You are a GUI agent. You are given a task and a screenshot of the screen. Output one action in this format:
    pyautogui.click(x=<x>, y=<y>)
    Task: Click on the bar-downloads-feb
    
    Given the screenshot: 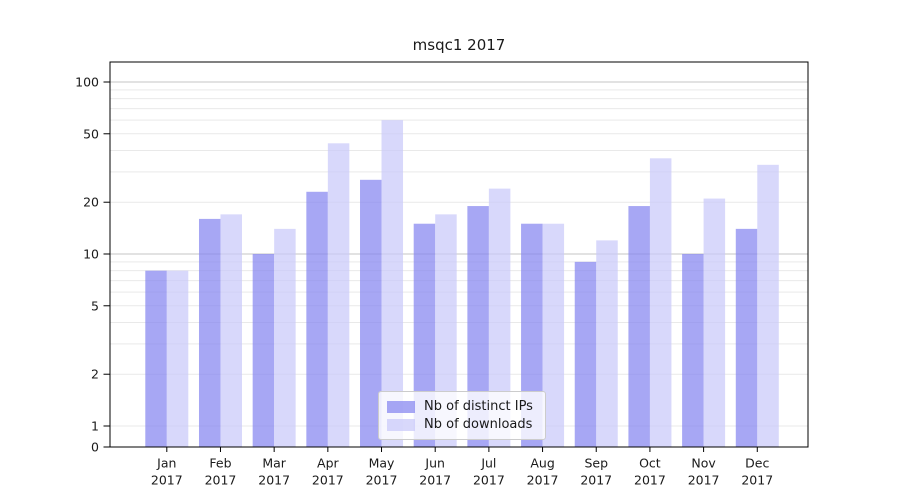 What is the action you would take?
    pyautogui.click(x=231, y=330)
    